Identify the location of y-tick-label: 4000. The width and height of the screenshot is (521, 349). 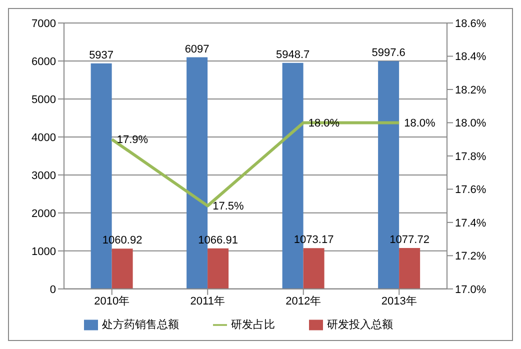
(44, 138).